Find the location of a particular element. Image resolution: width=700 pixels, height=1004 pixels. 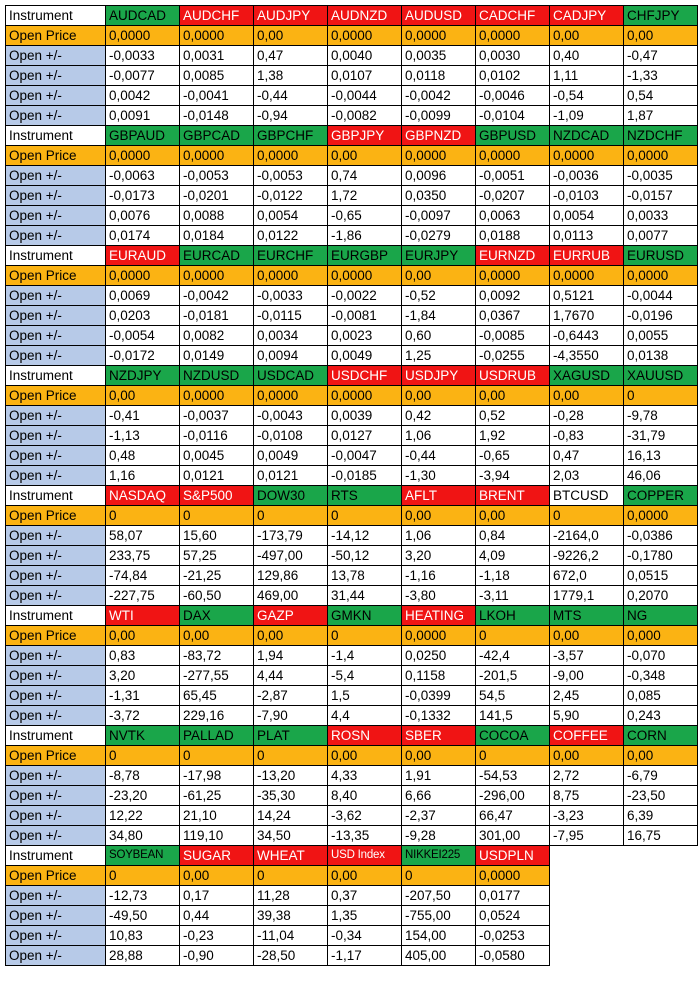

change-value-cell: -49,50 is located at coordinates (142, 915).